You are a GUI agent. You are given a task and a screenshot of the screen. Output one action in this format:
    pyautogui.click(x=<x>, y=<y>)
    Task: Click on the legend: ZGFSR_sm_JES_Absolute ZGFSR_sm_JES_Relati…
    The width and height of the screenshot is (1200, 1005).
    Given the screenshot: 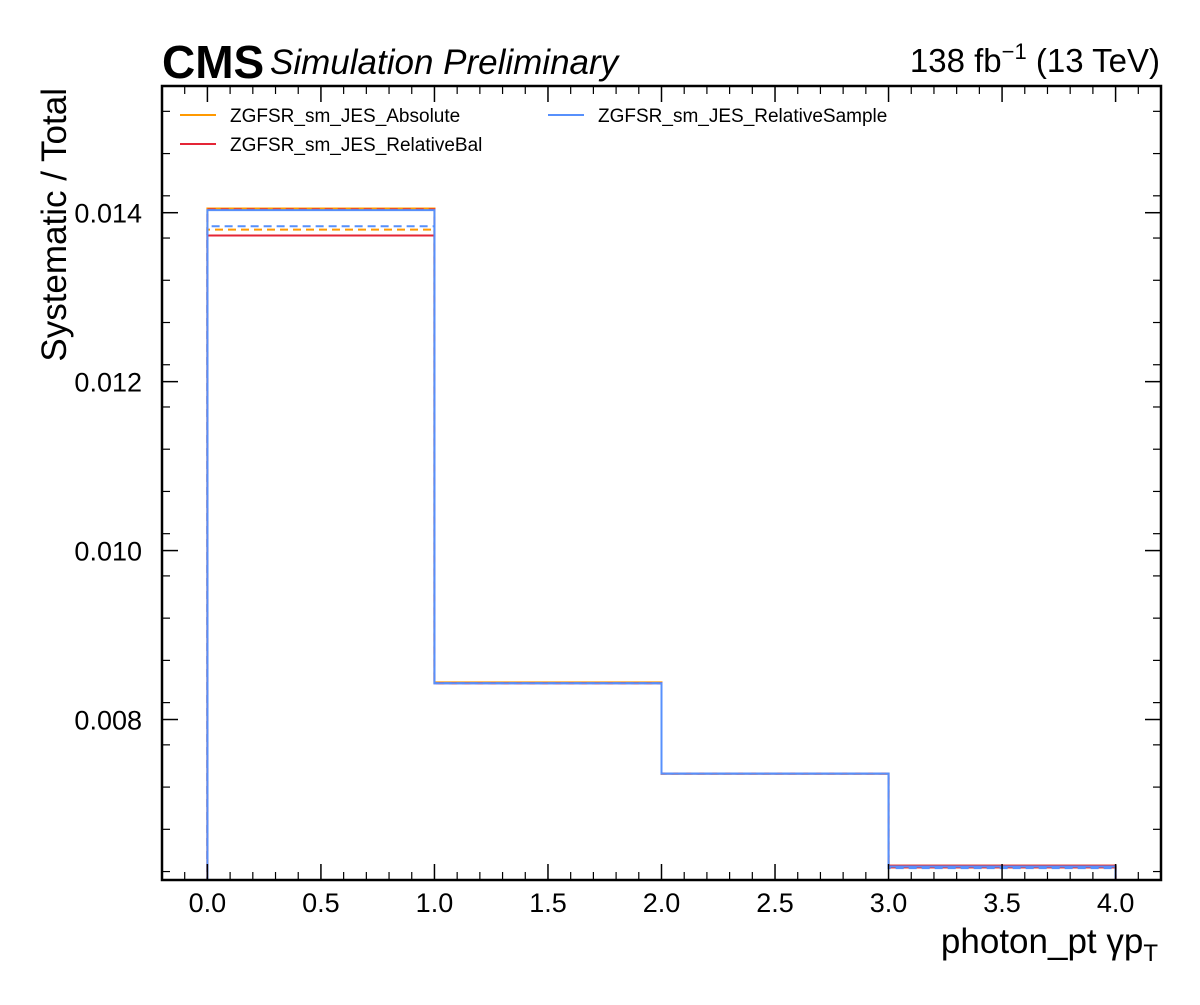 What is the action you would take?
    pyautogui.click(x=533, y=131)
    